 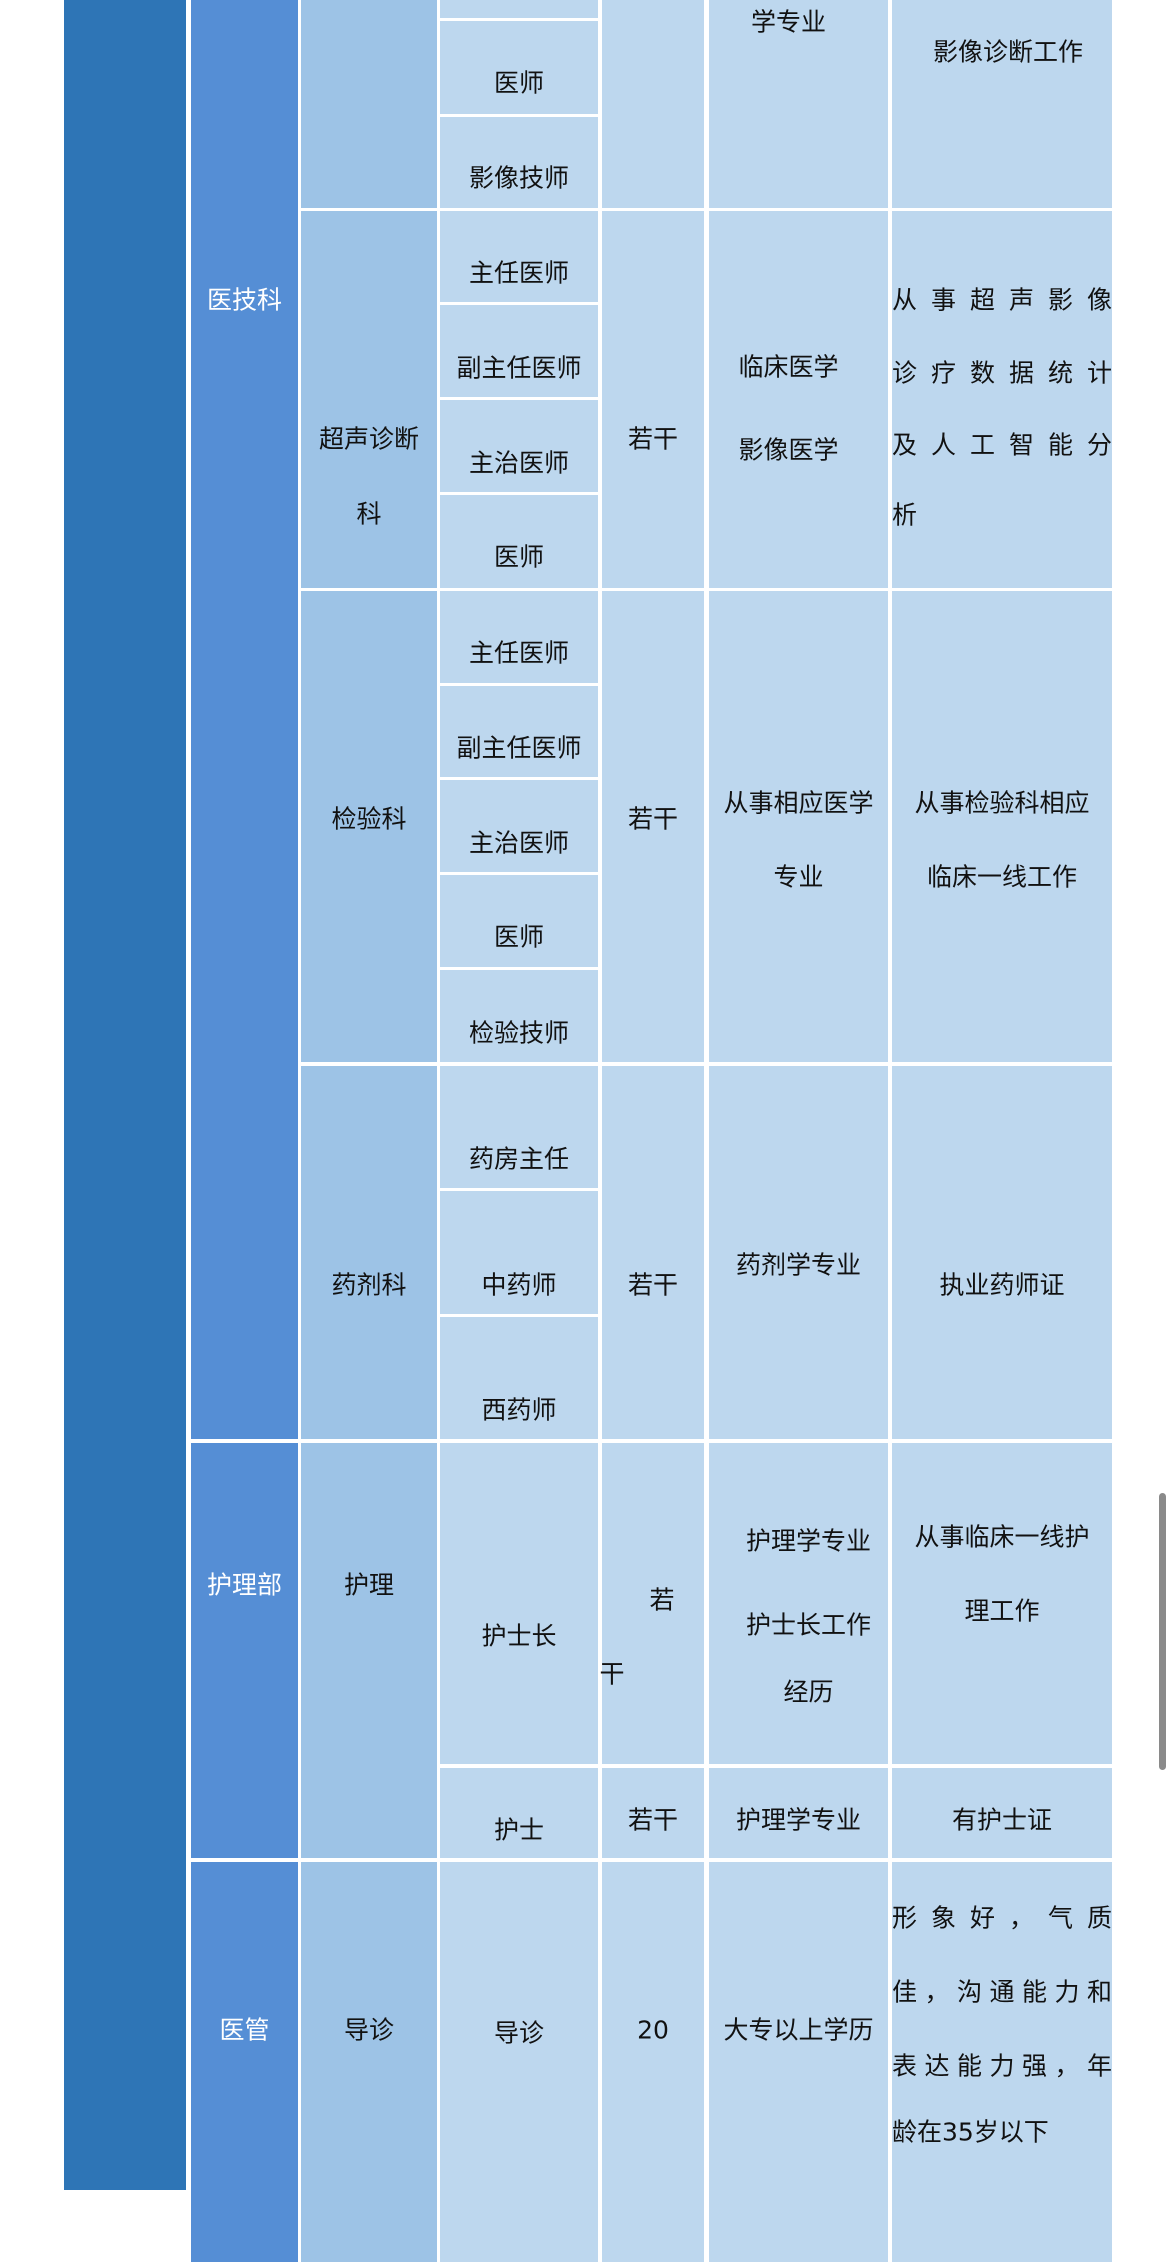 What do you see at coordinates (244, 2062) in the screenshot?
I see `dept-cell-medmgmt` at bounding box center [244, 2062].